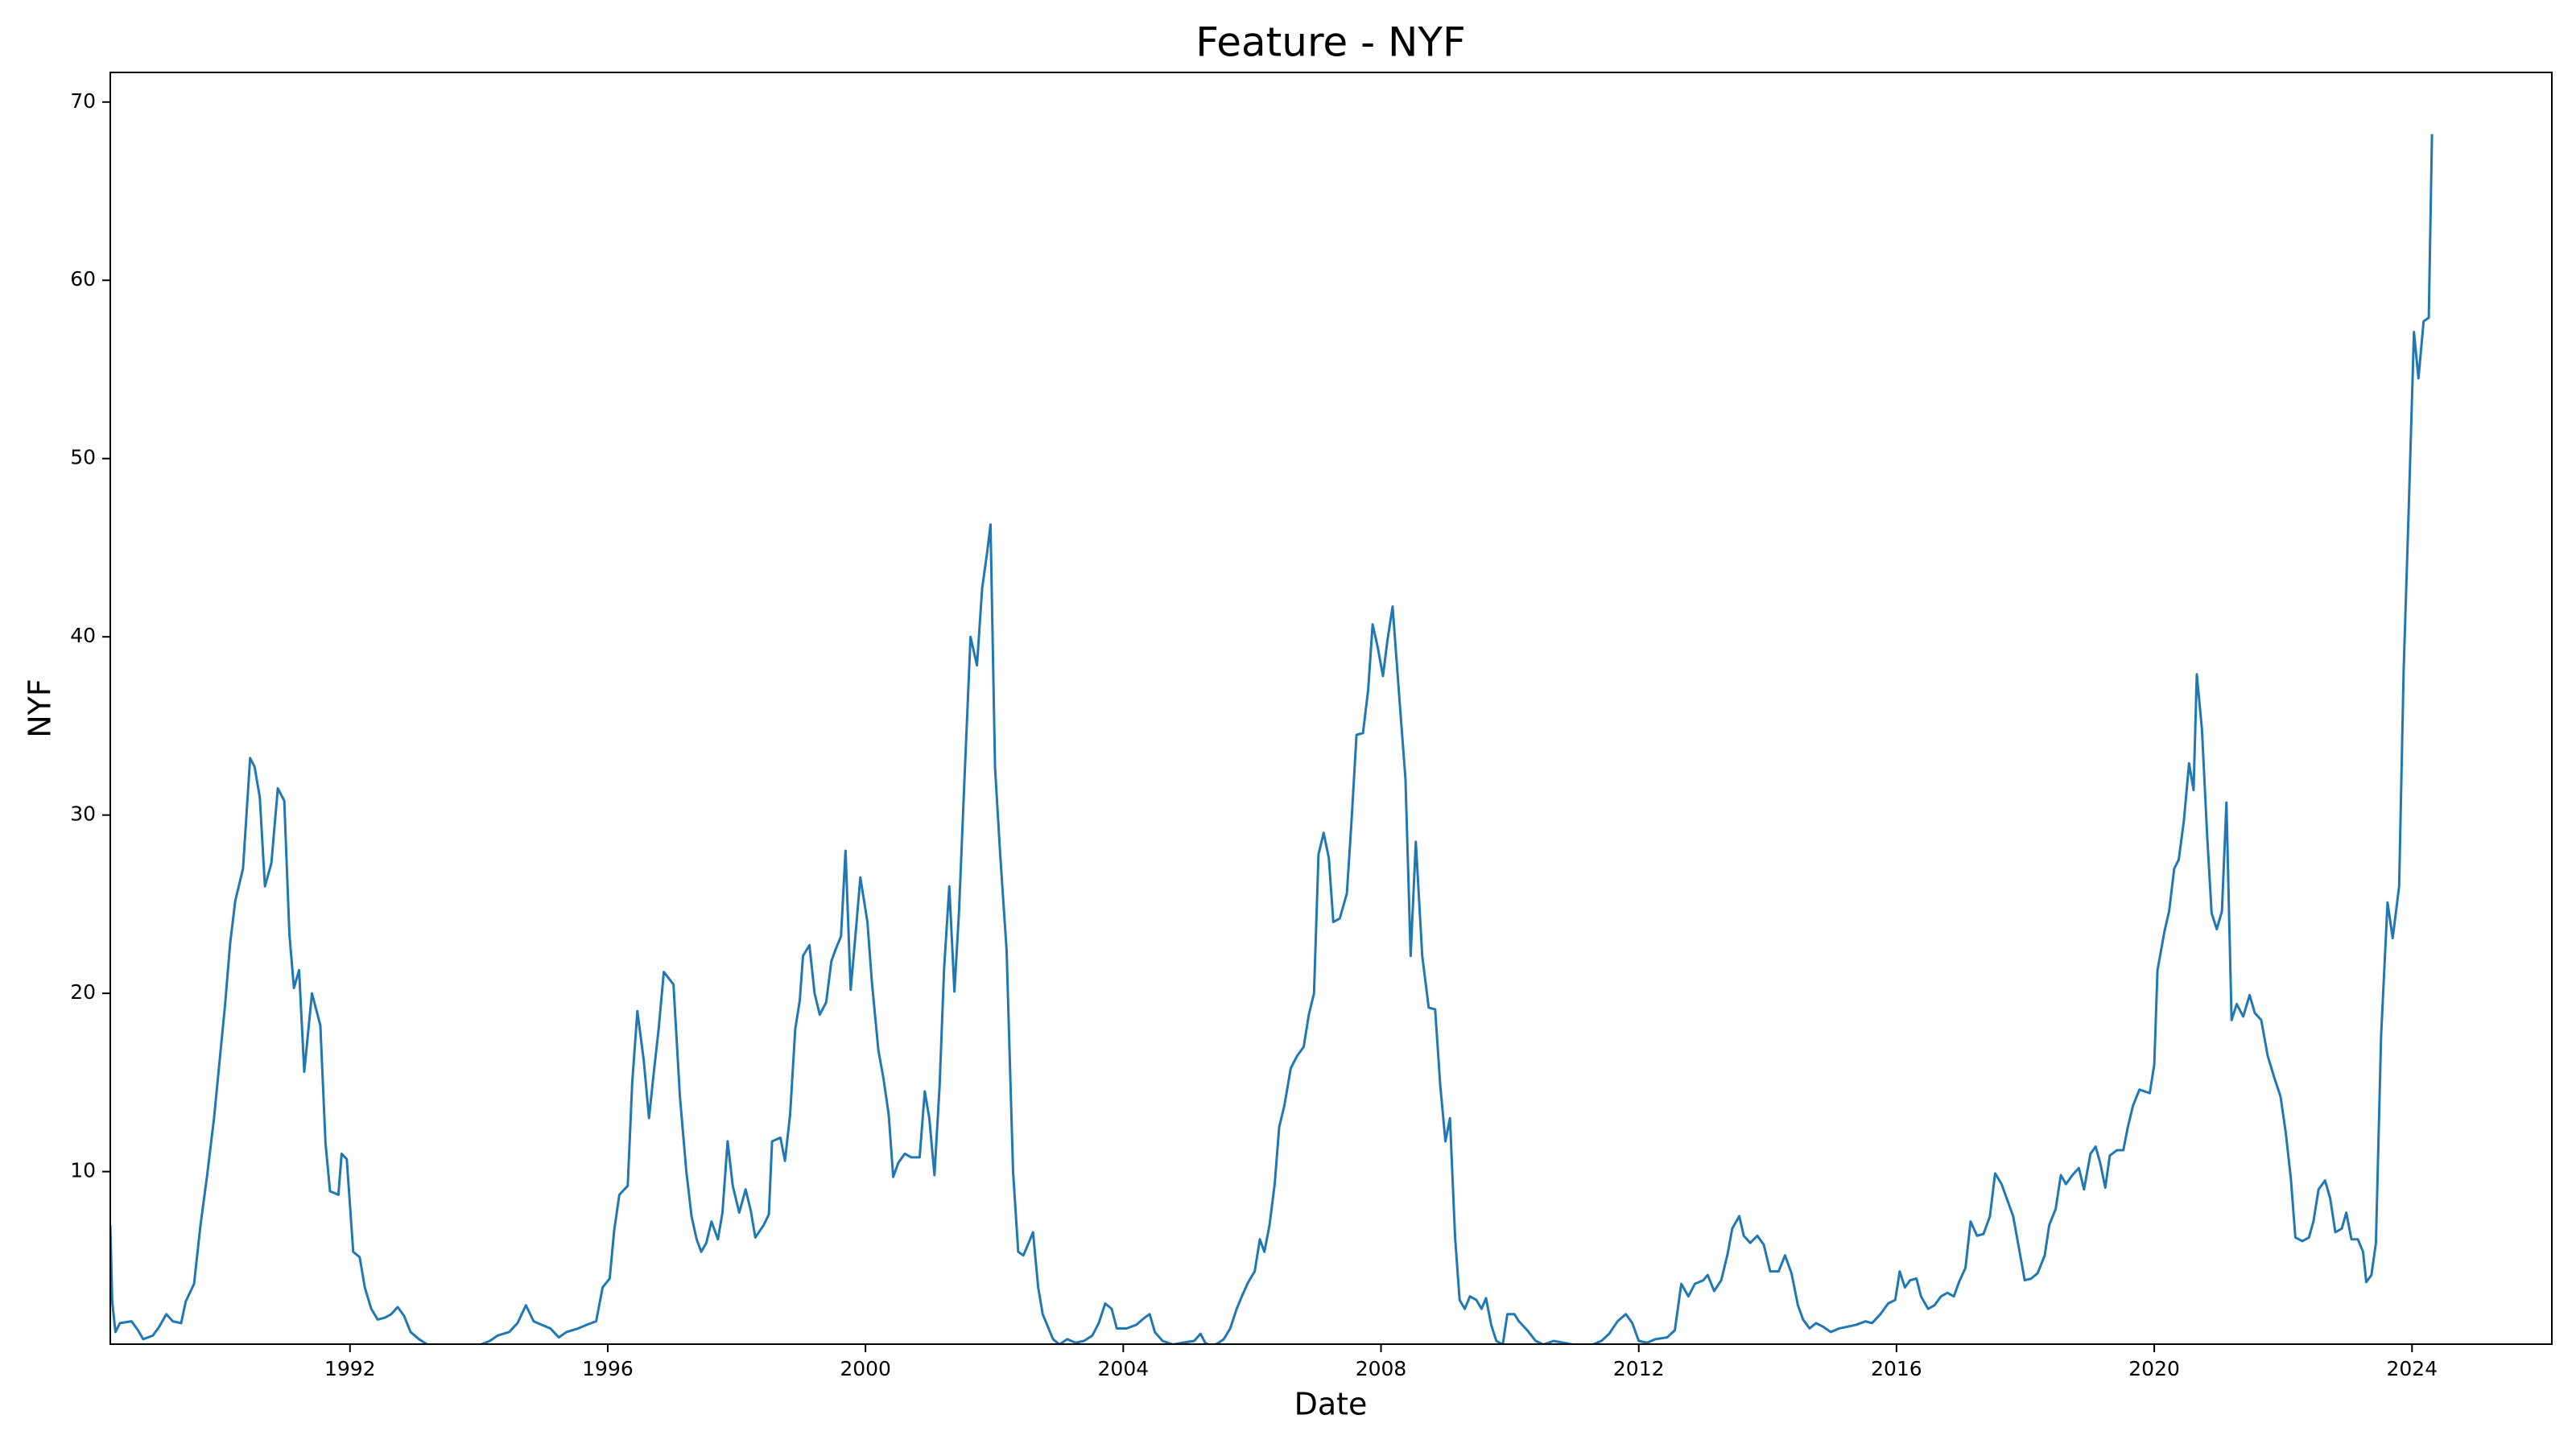  Describe the element at coordinates (865, 1368) in the screenshot. I see `x-tick-label: 2000` at that location.